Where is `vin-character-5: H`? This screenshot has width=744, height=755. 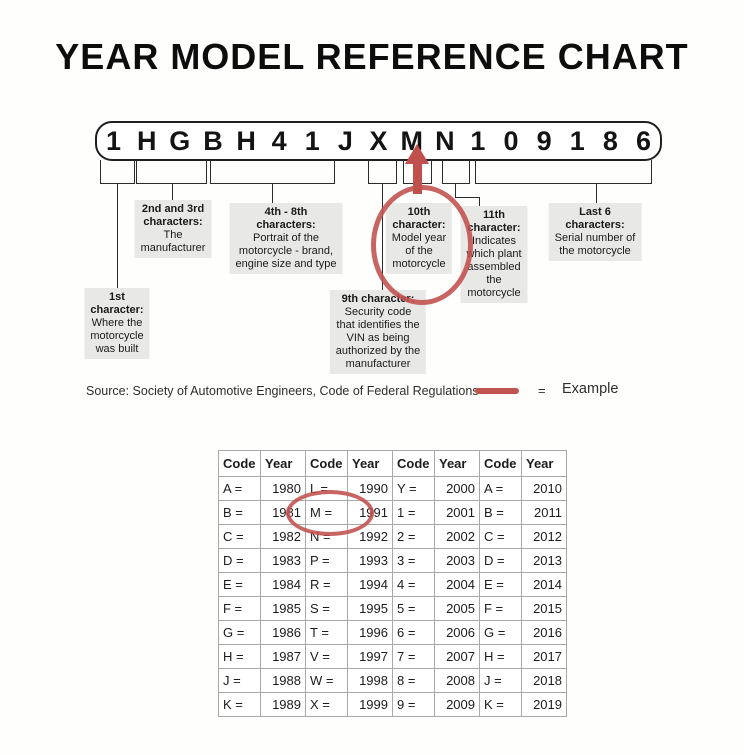 vin-character-5: H is located at coordinates (246, 141).